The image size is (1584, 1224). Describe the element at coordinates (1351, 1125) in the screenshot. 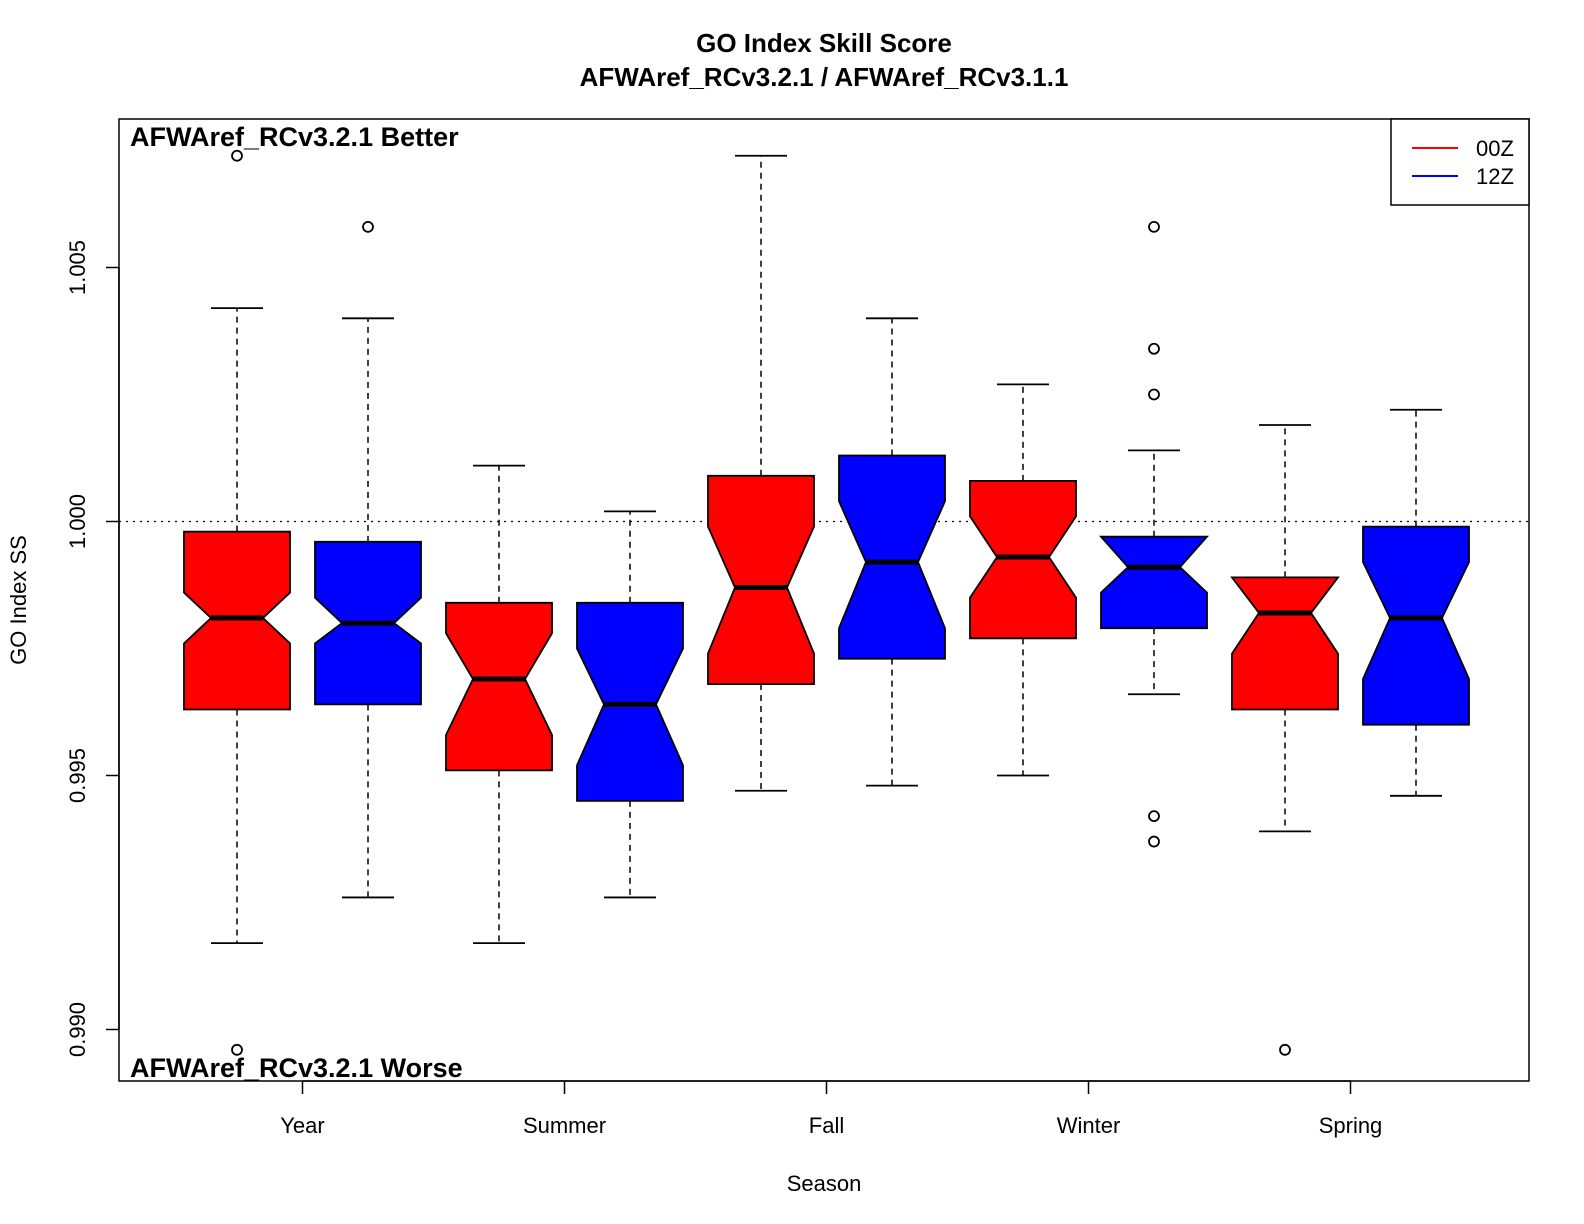

I see `x-tick-label-spring: Spring` at that location.